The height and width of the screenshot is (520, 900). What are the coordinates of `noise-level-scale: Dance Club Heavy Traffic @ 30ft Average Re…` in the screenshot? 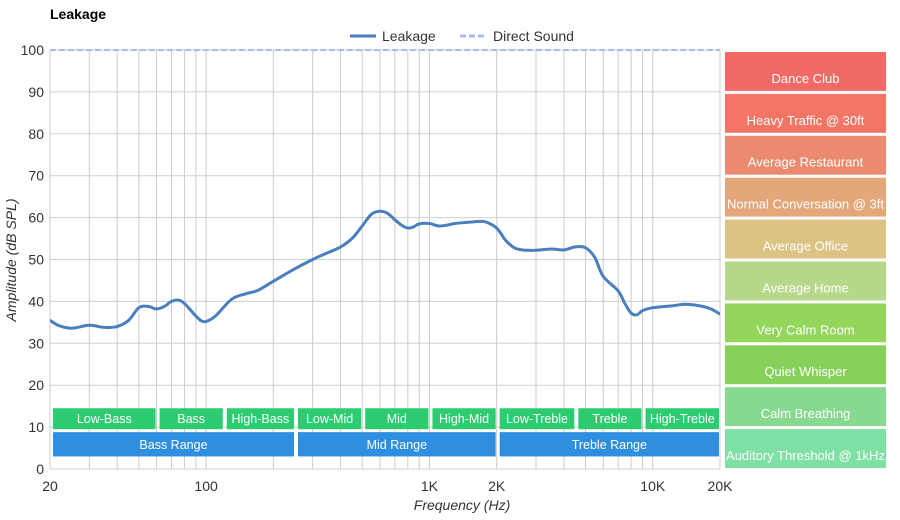 It's located at (805, 260).